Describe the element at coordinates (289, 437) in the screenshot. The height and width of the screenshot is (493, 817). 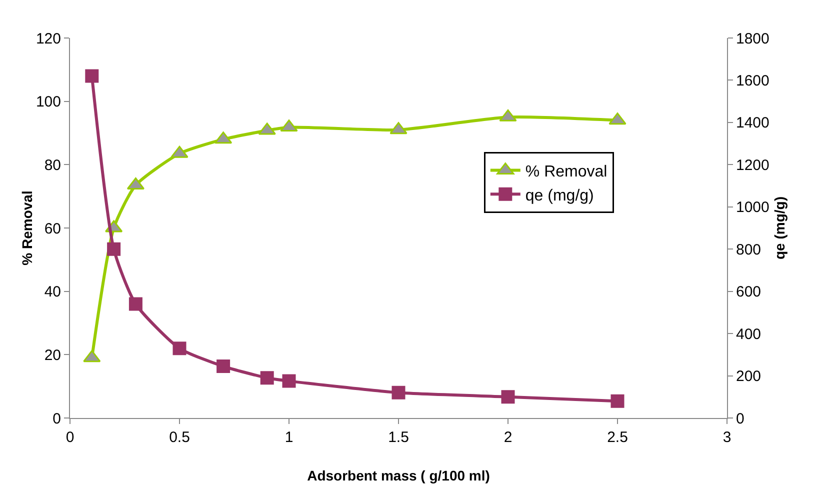
I see `x-tick-label: 1` at that location.